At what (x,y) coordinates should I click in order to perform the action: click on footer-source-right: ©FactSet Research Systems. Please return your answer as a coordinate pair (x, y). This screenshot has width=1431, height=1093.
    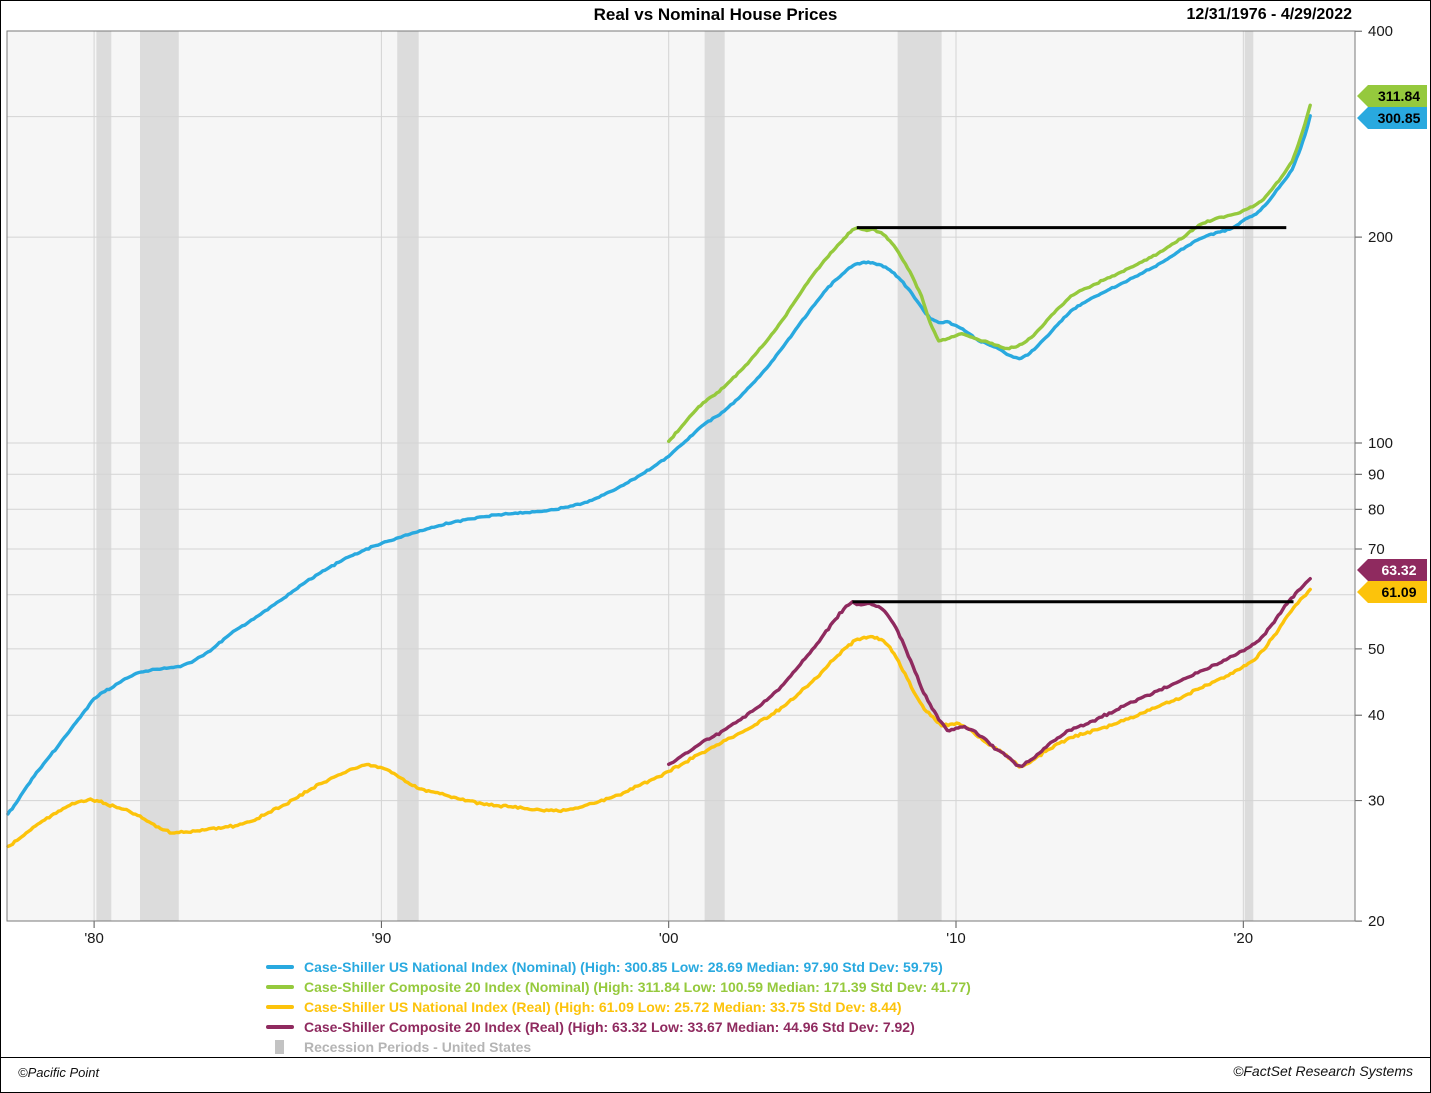
    Looking at the image, I should click on (1323, 1071).